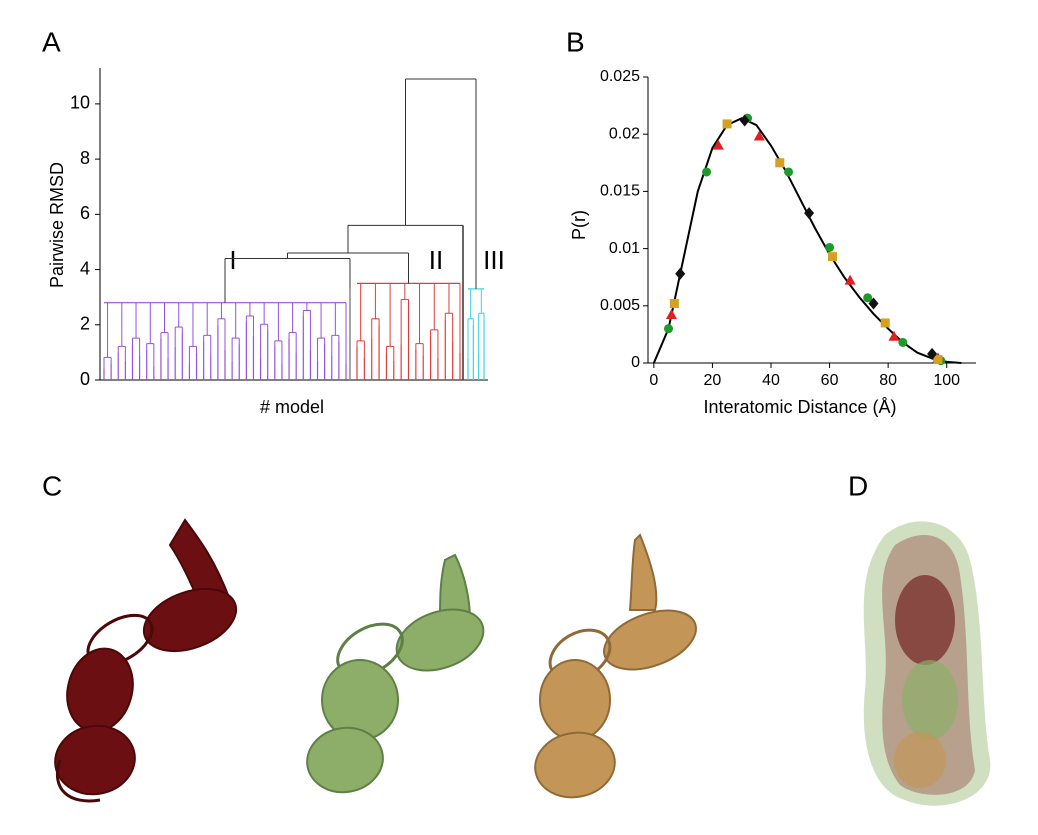  What do you see at coordinates (713, 380) in the screenshot?
I see `x-tick-label: 20` at bounding box center [713, 380].